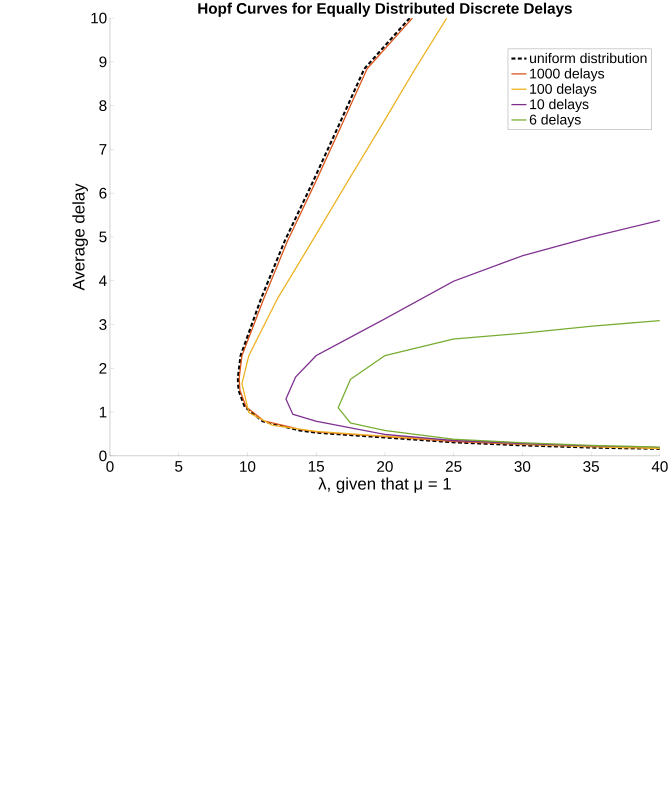 This screenshot has height=793, width=671. Describe the element at coordinates (559, 105) in the screenshot. I see `legend-label: 10 delays` at that location.